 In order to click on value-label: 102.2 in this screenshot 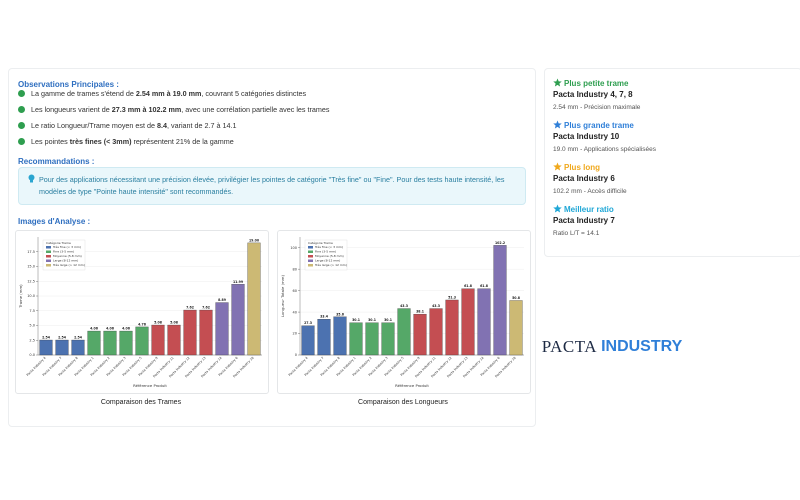, I will do `click(500, 243)`.